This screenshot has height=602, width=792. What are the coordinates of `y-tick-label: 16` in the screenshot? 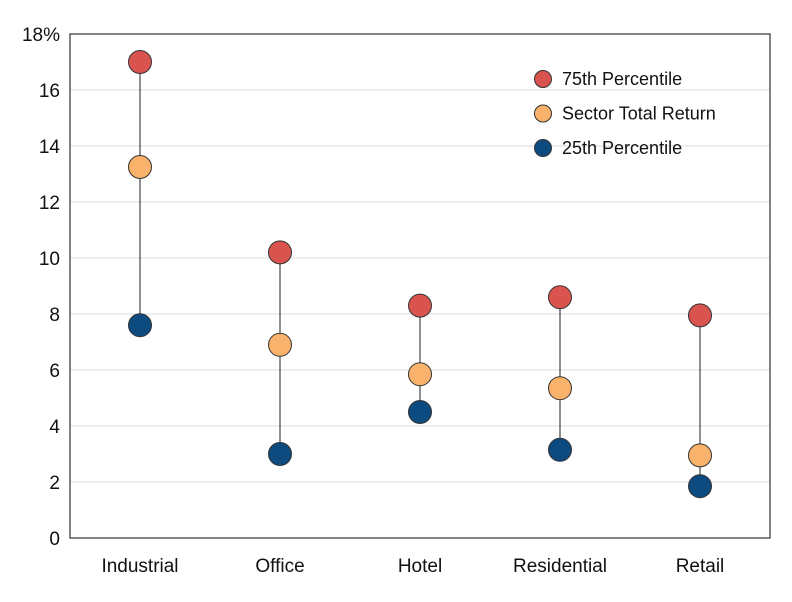 It's located at (49, 91).